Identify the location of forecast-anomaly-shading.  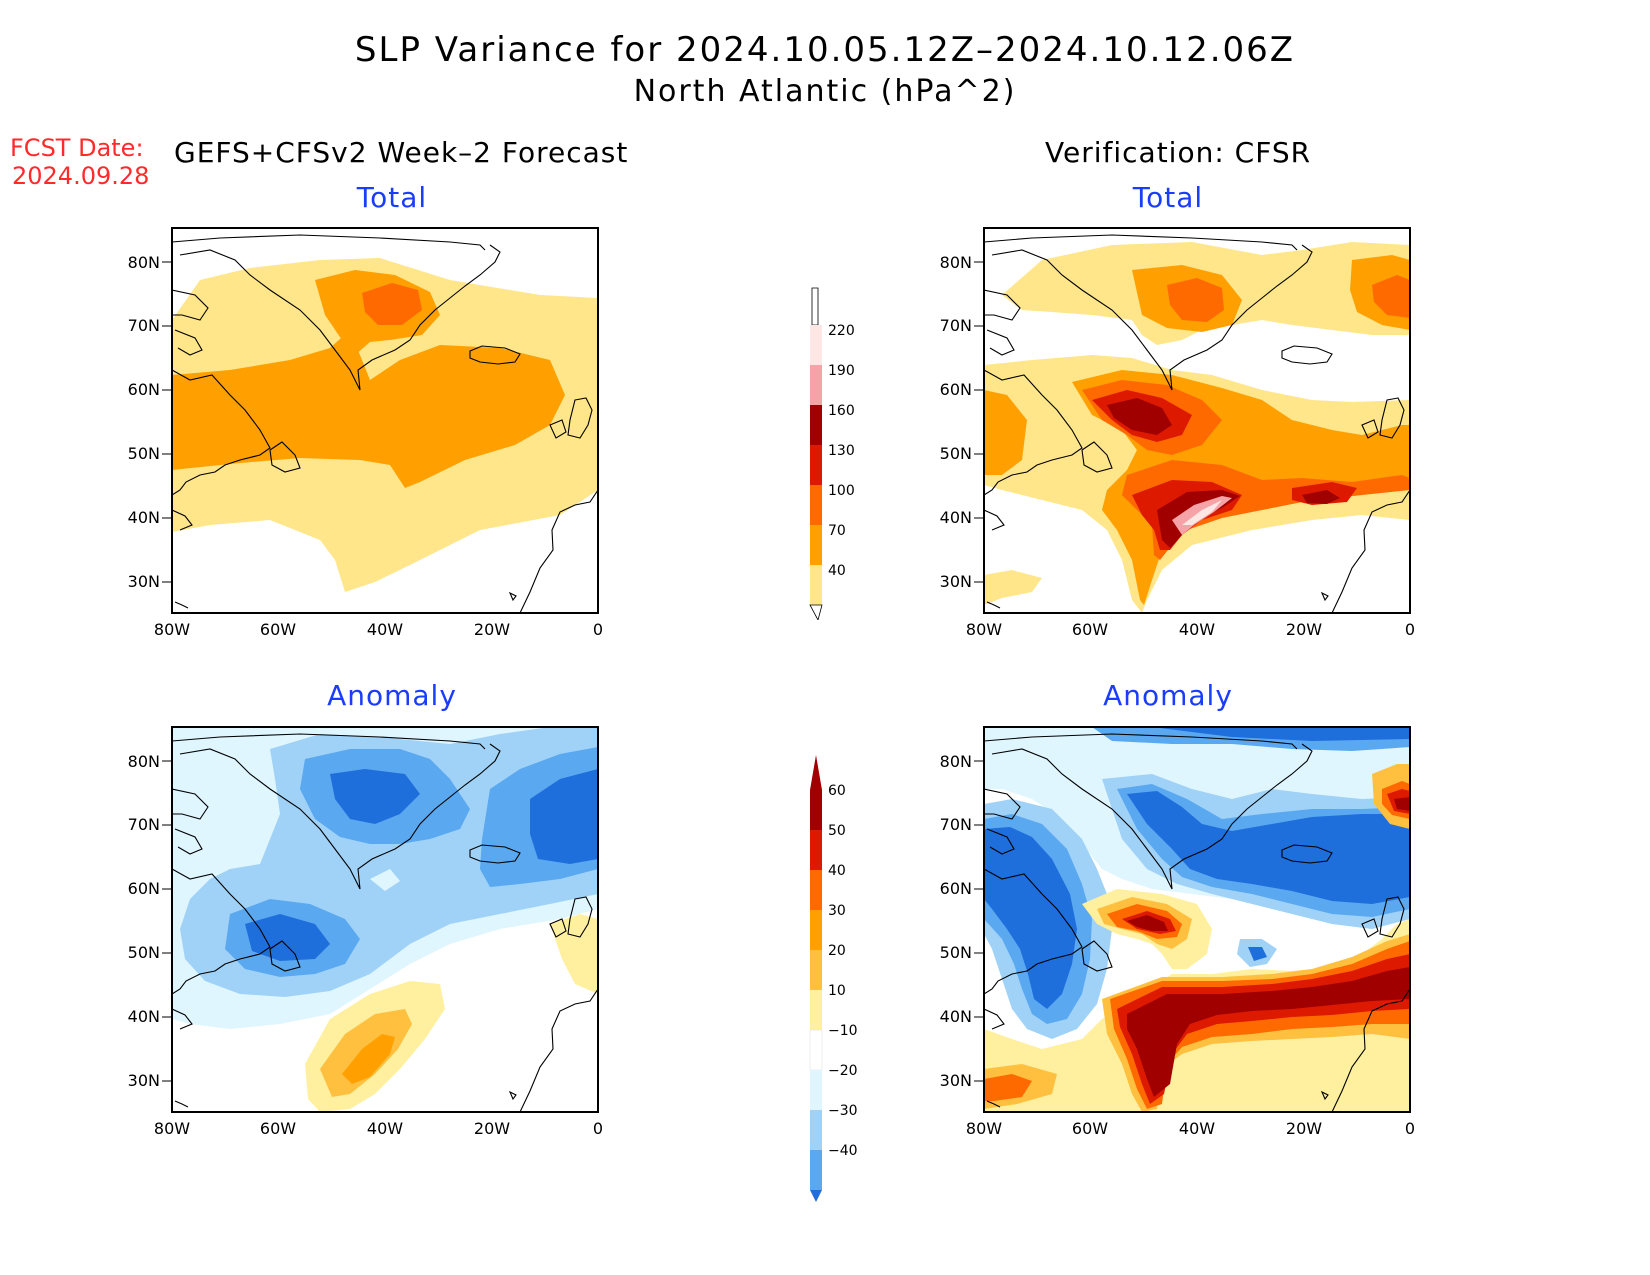
(385, 919).